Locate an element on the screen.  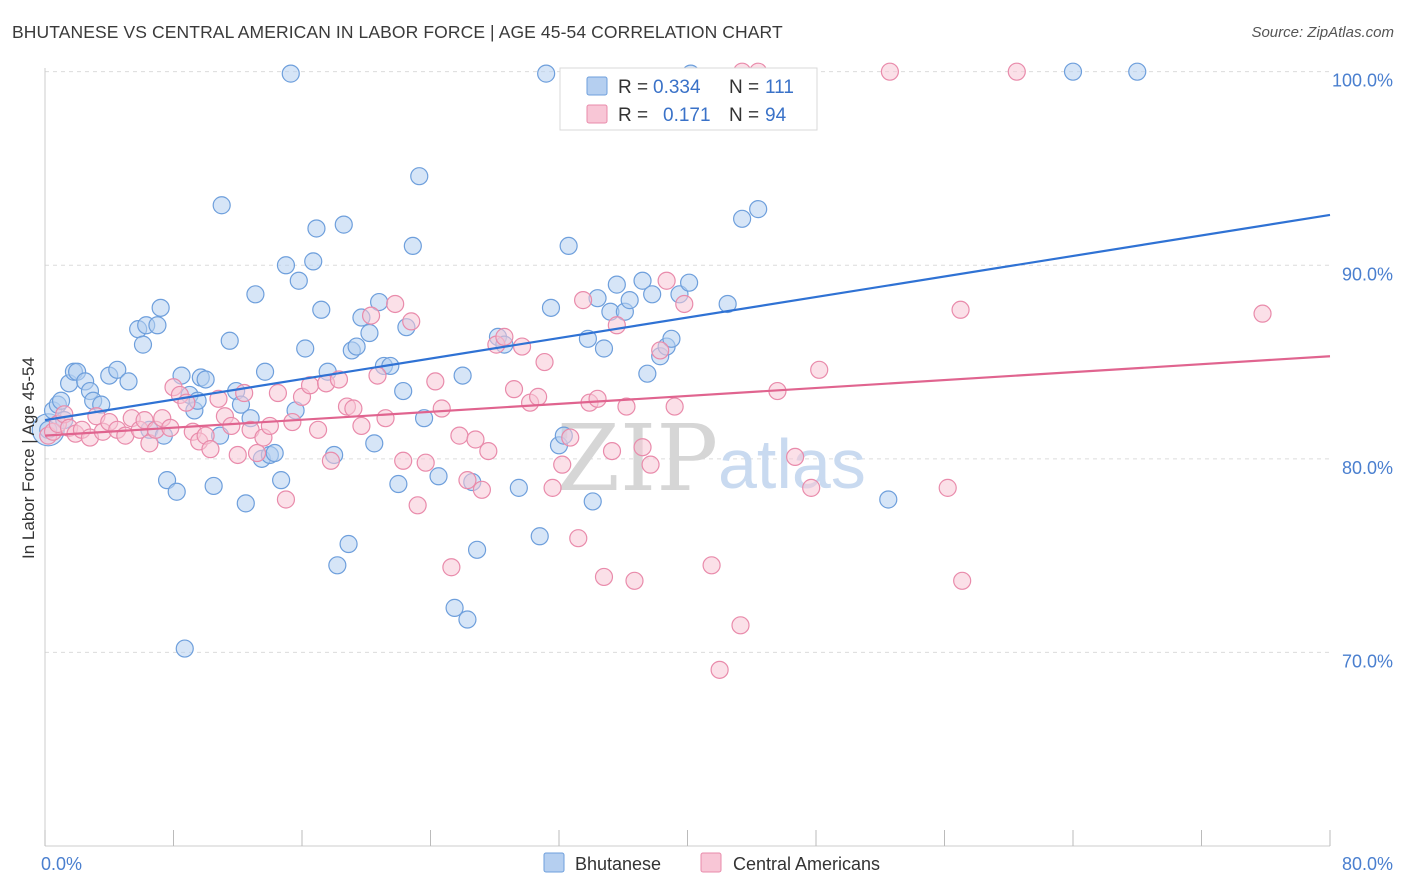
bottom-legend: Bhutanese Central Americans is located at coordinates (711, 863).